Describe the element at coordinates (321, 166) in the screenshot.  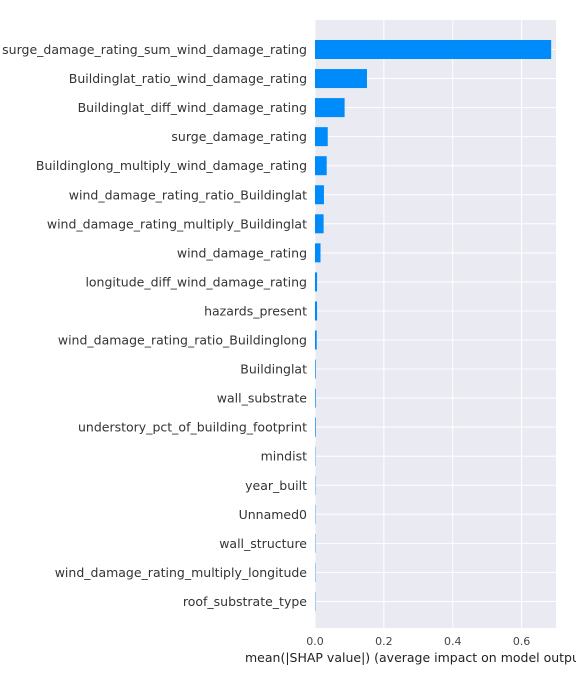
I see `bar-Buildinglong_multiply_wind_damage_rating` at that location.